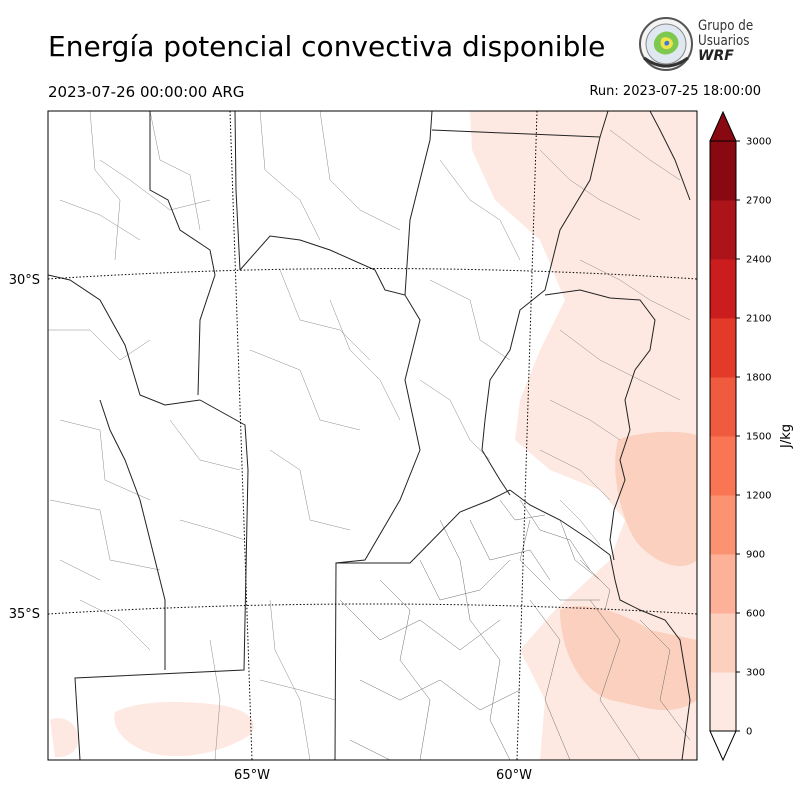 The height and width of the screenshot is (800, 800). What do you see at coordinates (723, 126) in the screenshot?
I see `colorbar-extend-max` at bounding box center [723, 126].